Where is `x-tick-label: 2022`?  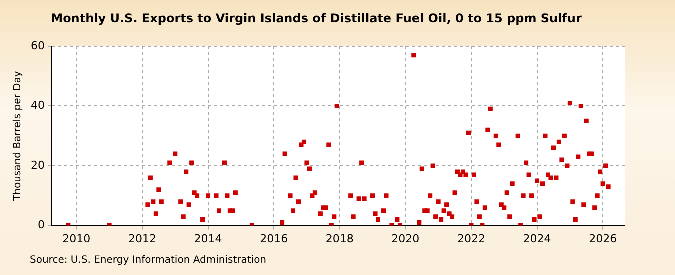 x-tick-label: 2022 is located at coordinates (471, 239).